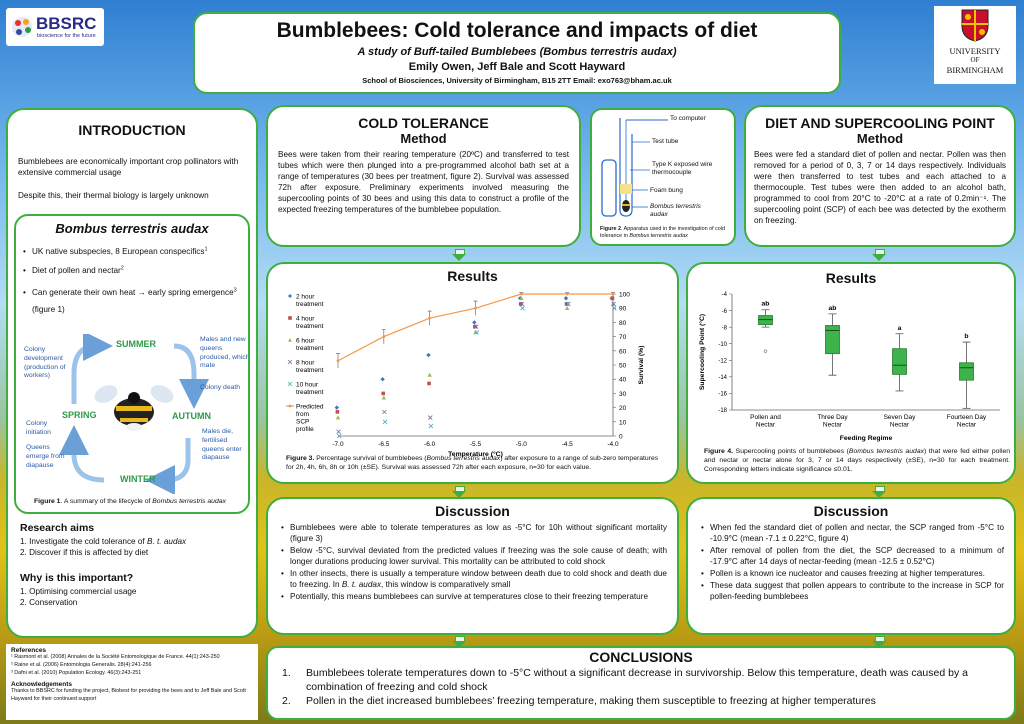 This screenshot has height=724, width=1024. What do you see at coordinates (134, 408) in the screenshot?
I see `bumblebee-illustration` at bounding box center [134, 408].